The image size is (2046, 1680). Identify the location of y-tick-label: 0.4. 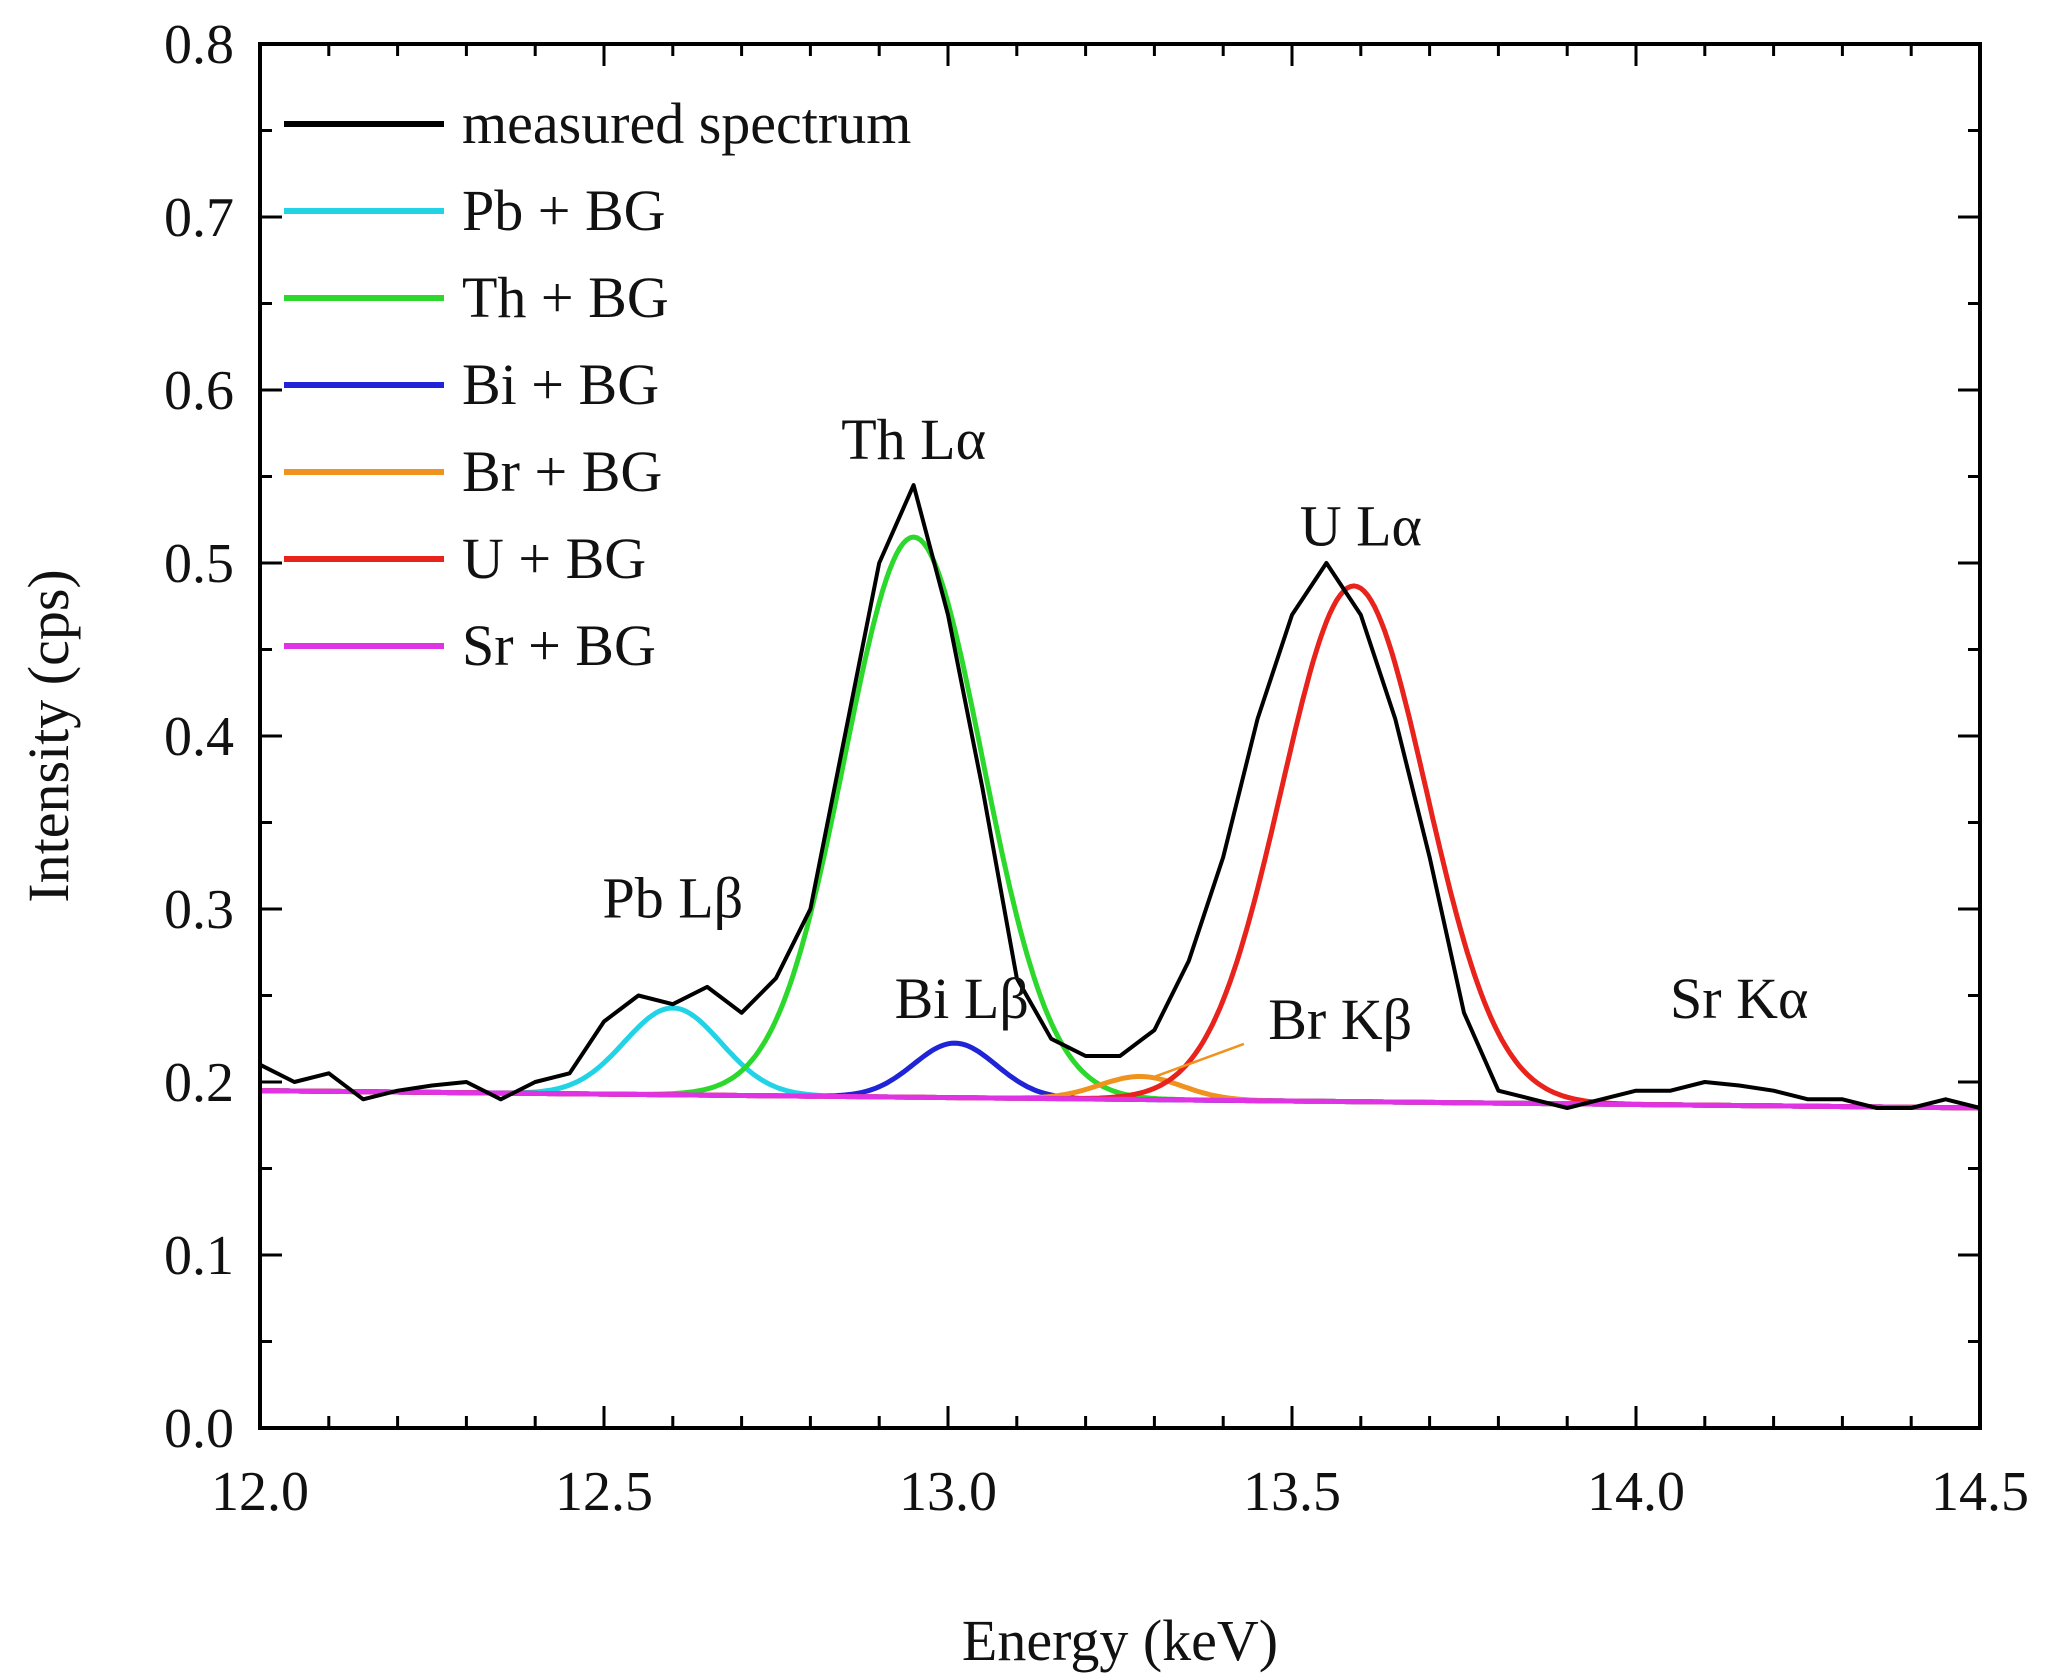
(199, 737).